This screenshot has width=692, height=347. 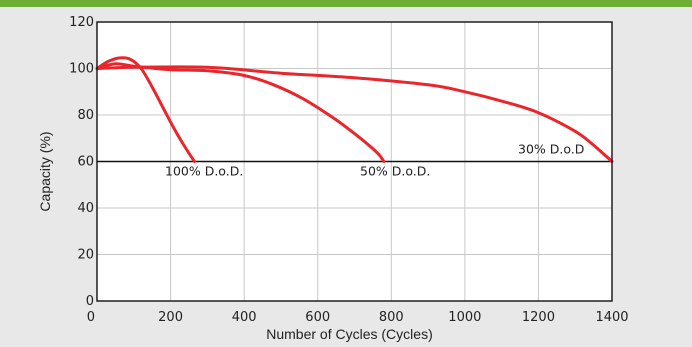 I want to click on y-tick-labels: 0 20 40 60 80 100 120, so click(x=81, y=162).